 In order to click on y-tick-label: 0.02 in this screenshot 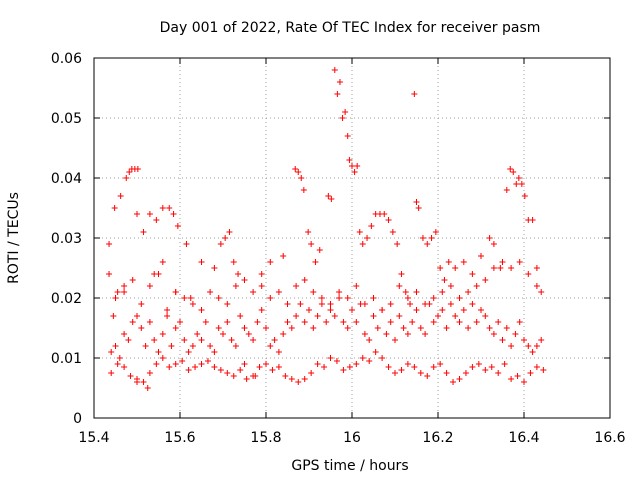, I will do `click(66, 299)`.